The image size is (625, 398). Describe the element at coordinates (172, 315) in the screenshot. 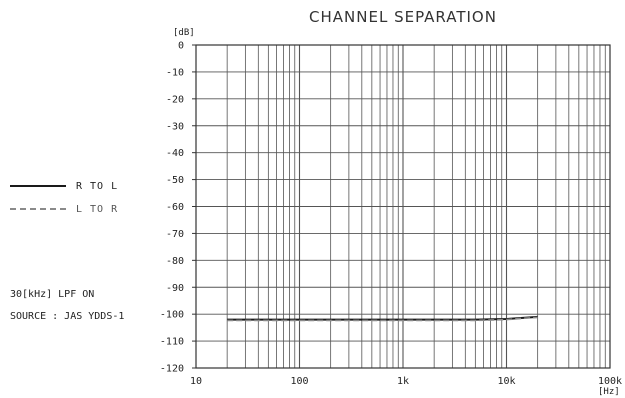

I see `y-tick-label: -100` at that location.